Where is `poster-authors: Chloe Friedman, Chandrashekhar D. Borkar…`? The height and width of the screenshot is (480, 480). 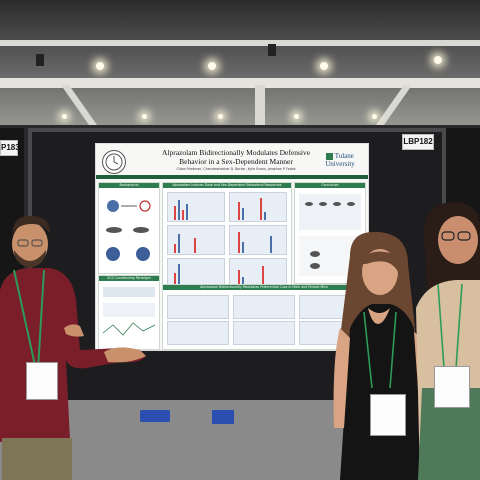 poster-authors: Chloe Friedman, Chandrashekhar D. Borkar… is located at coordinates (236, 169).